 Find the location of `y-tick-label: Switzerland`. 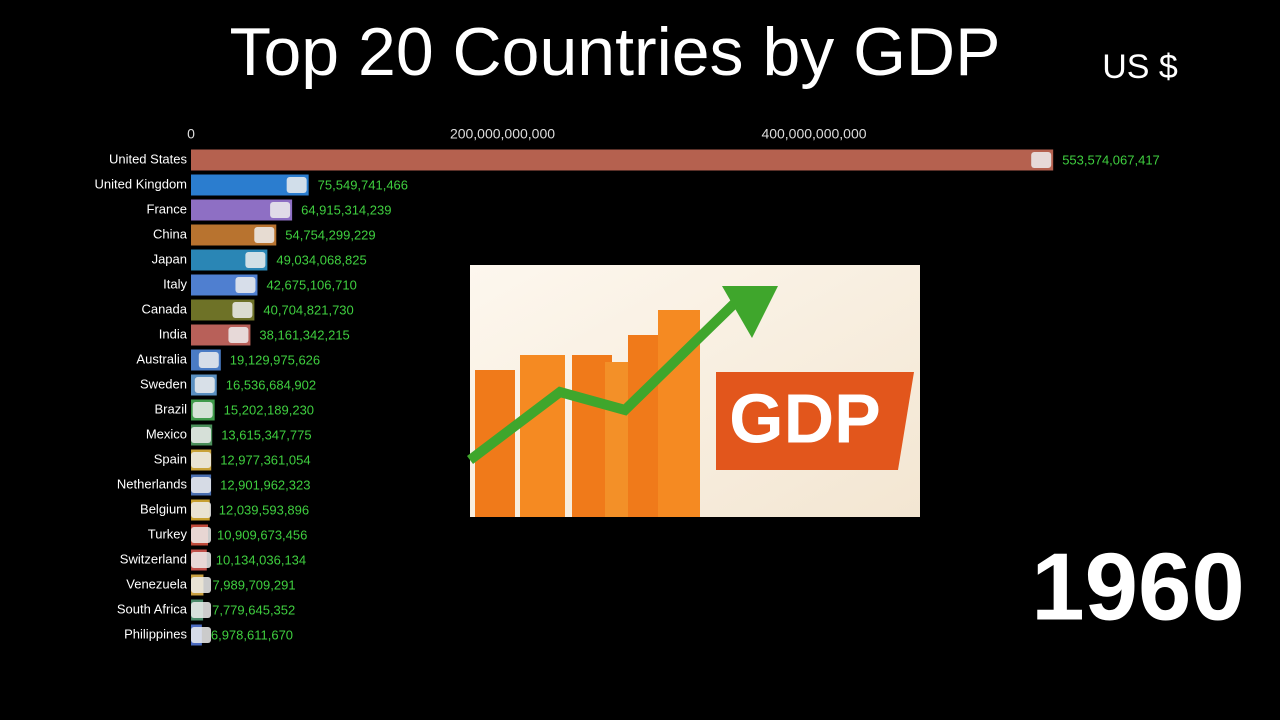

y-tick-label: Switzerland is located at coordinates (153, 558).